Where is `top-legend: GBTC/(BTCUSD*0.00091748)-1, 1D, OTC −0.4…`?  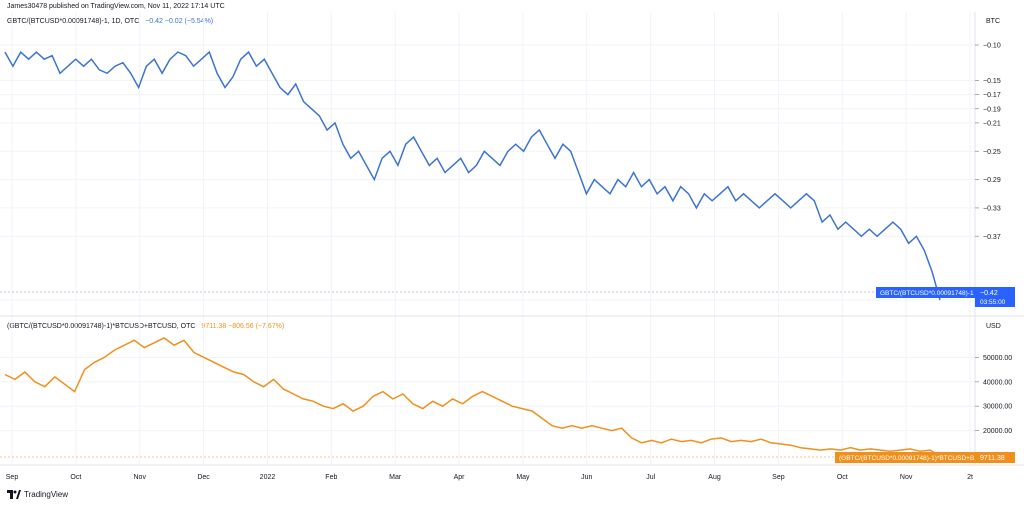 top-legend: GBTC/(BTCUSD*0.00091748)-1, 1D, OTC −0.4… is located at coordinates (110, 21).